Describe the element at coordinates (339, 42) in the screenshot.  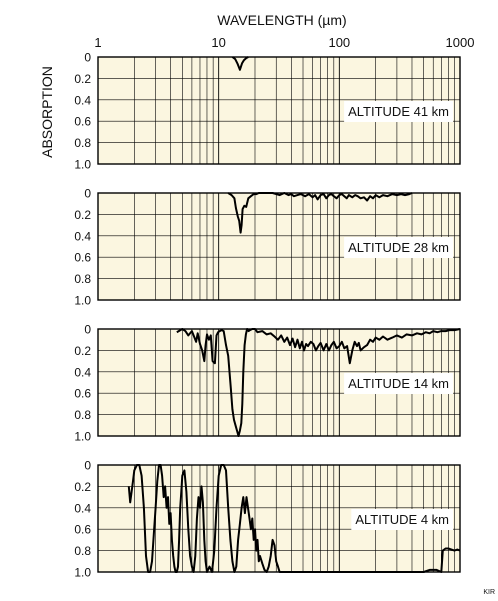
I see `x-tick-label: 100` at that location.